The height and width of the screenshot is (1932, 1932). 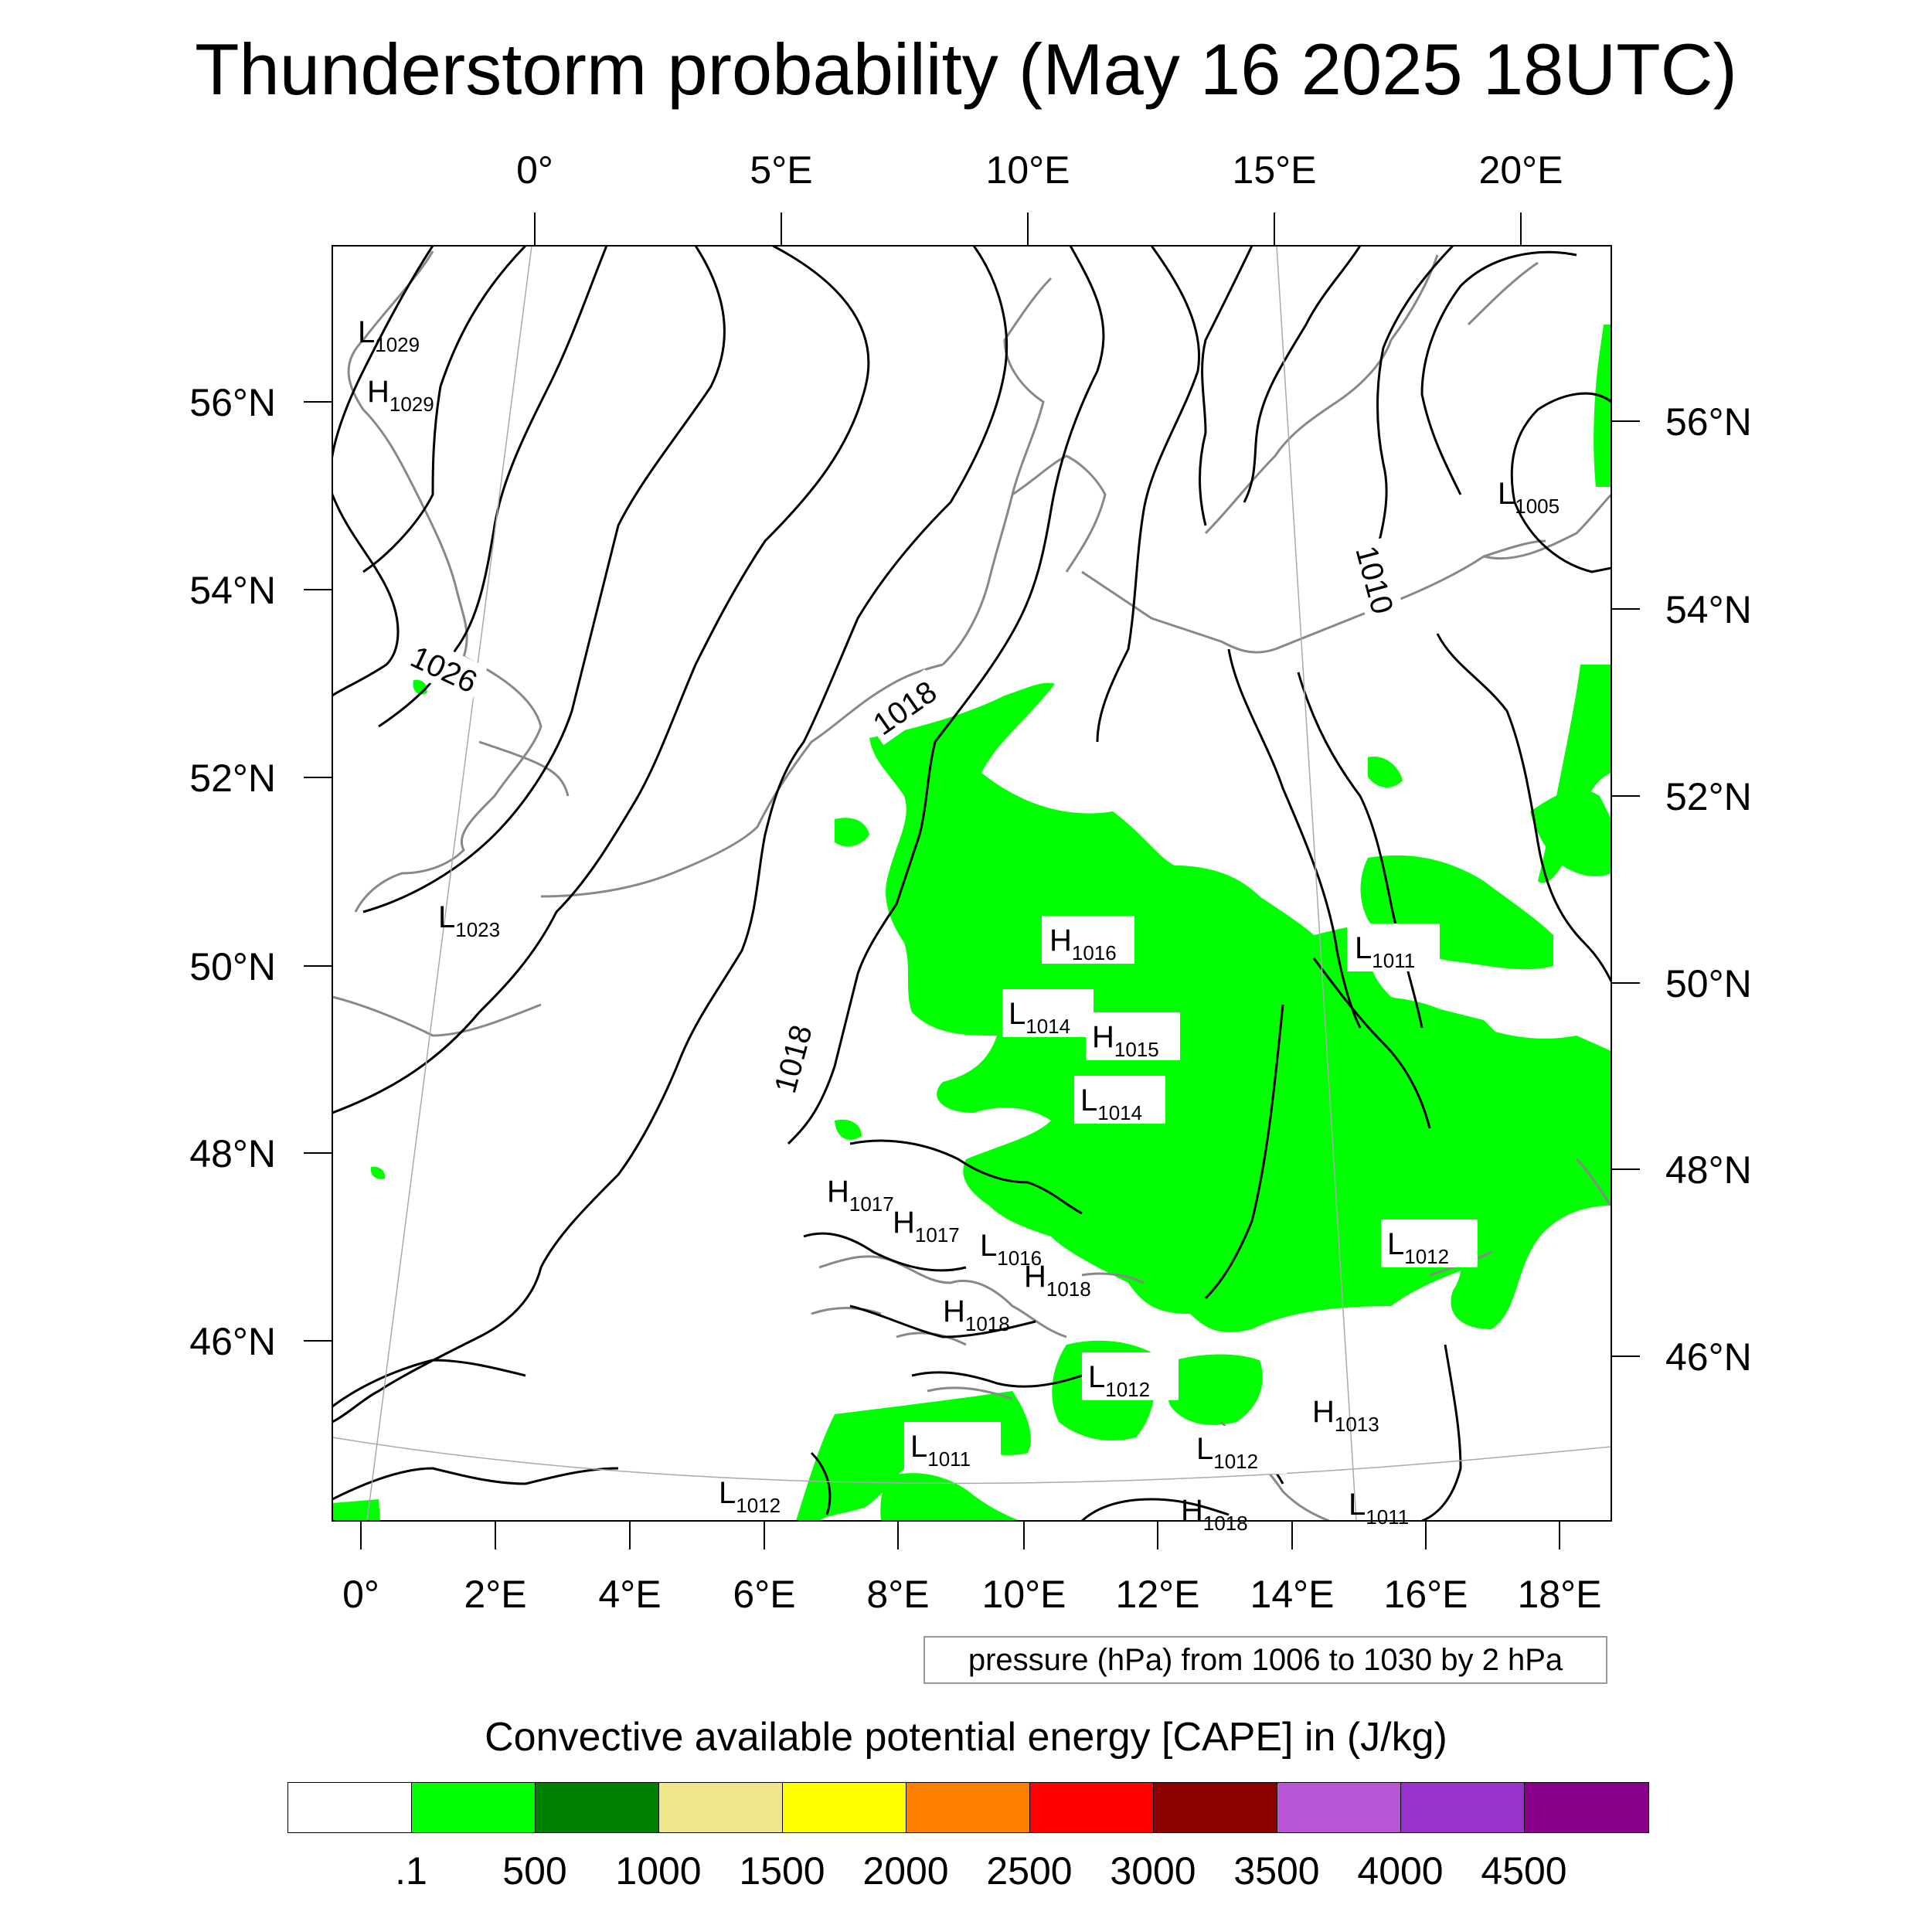 I want to click on colorbar-label: 4500, so click(x=1524, y=1871).